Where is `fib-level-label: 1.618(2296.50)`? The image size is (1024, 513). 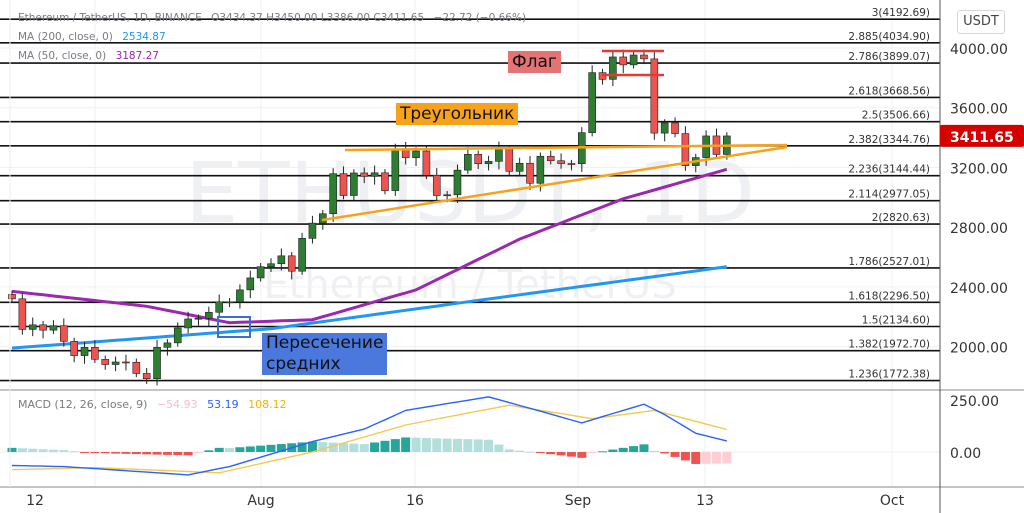
fib-level-label: 1.618(2296.50) is located at coordinates (889, 296).